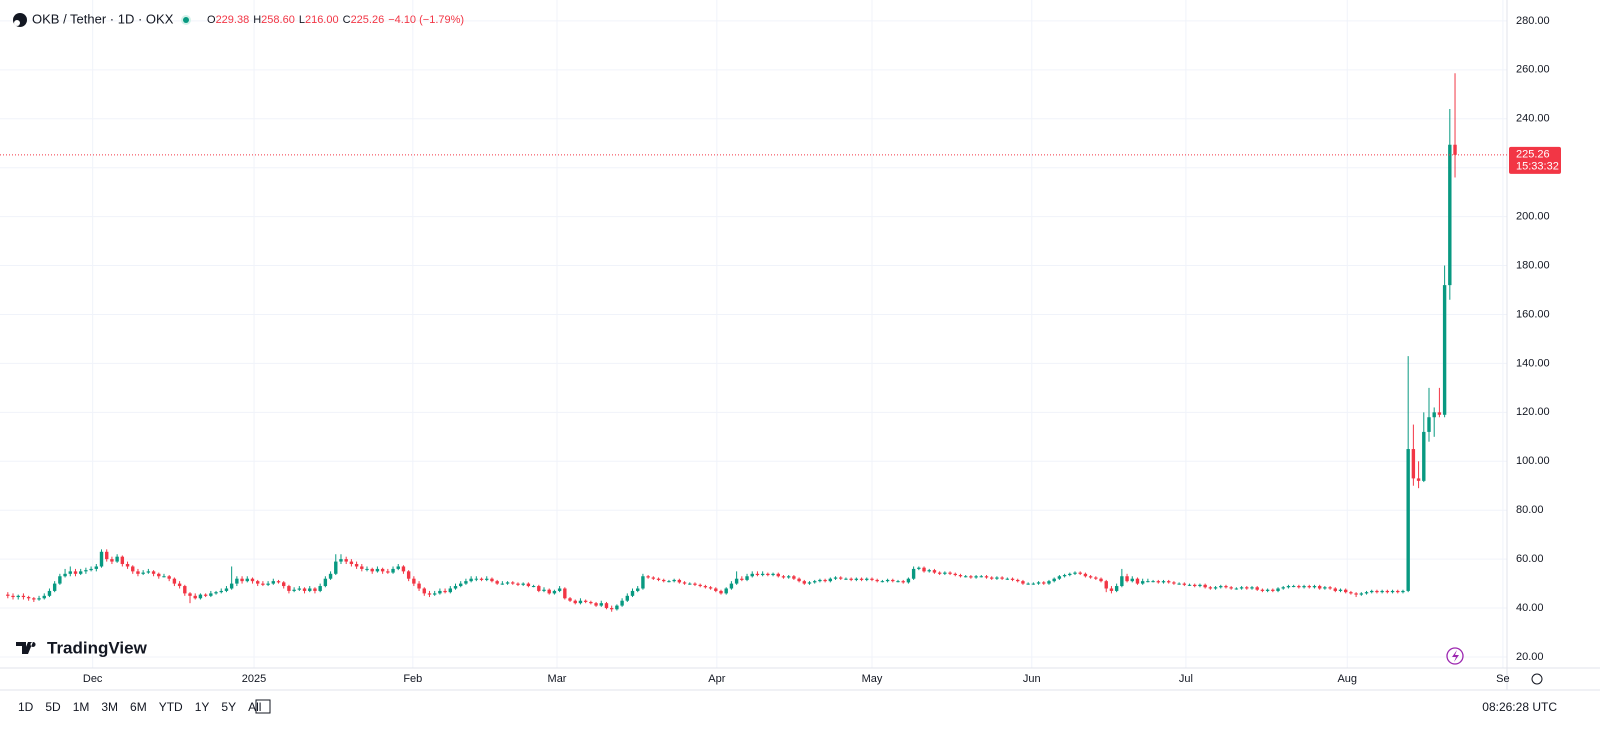 This screenshot has width=1600, height=744. Describe the element at coordinates (53, 707) in the screenshot. I see `timeframe-button: 5D` at that location.